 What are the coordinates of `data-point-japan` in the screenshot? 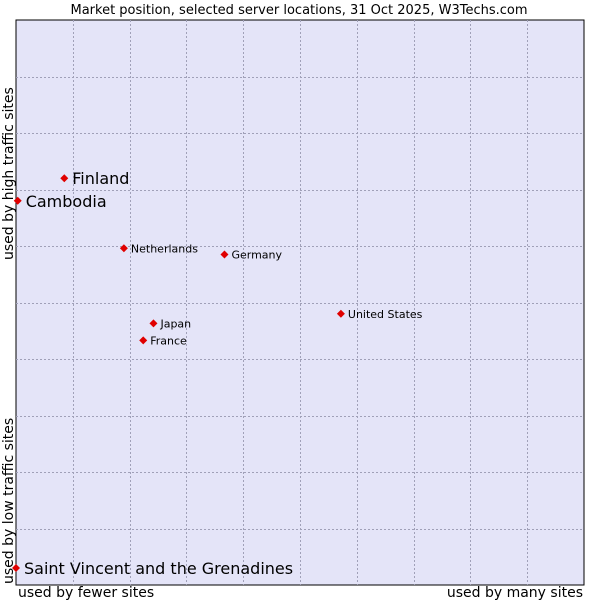 It's located at (153, 323).